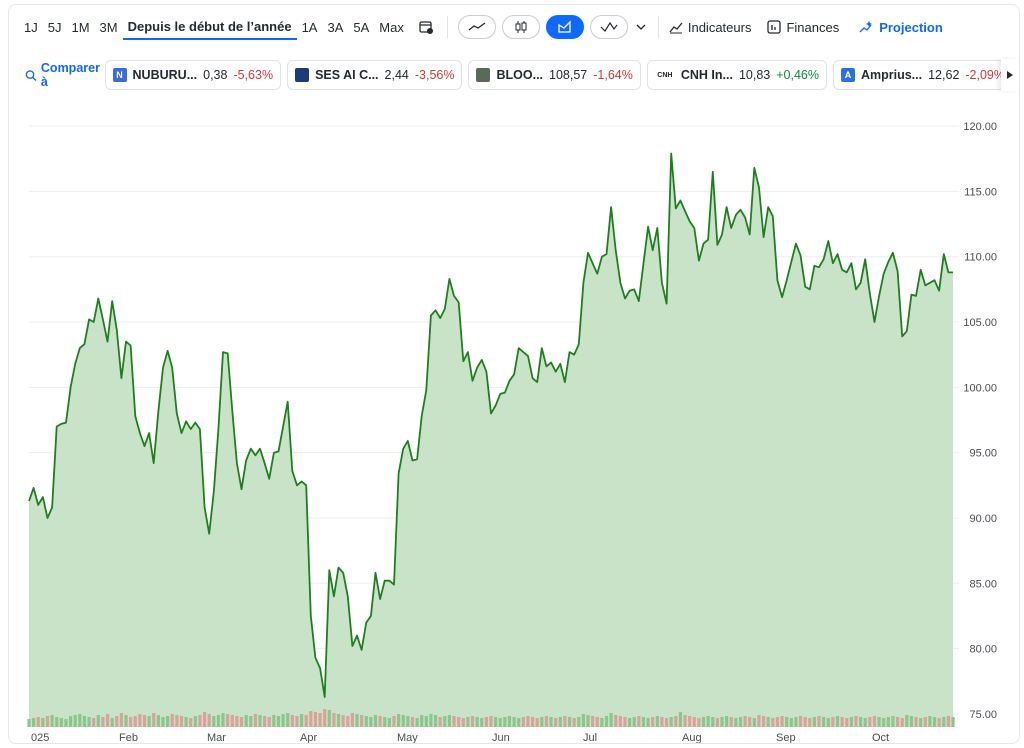 The height and width of the screenshot is (748, 1024). I want to click on toolbar-divider, so click(447, 27).